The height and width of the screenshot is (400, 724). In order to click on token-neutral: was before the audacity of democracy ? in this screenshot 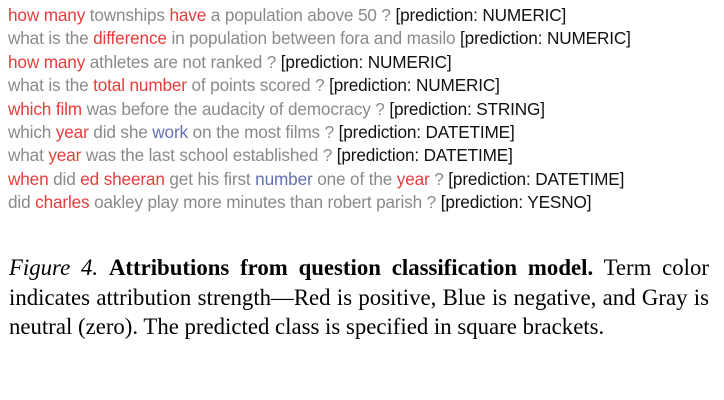, I will do `click(235, 108)`.